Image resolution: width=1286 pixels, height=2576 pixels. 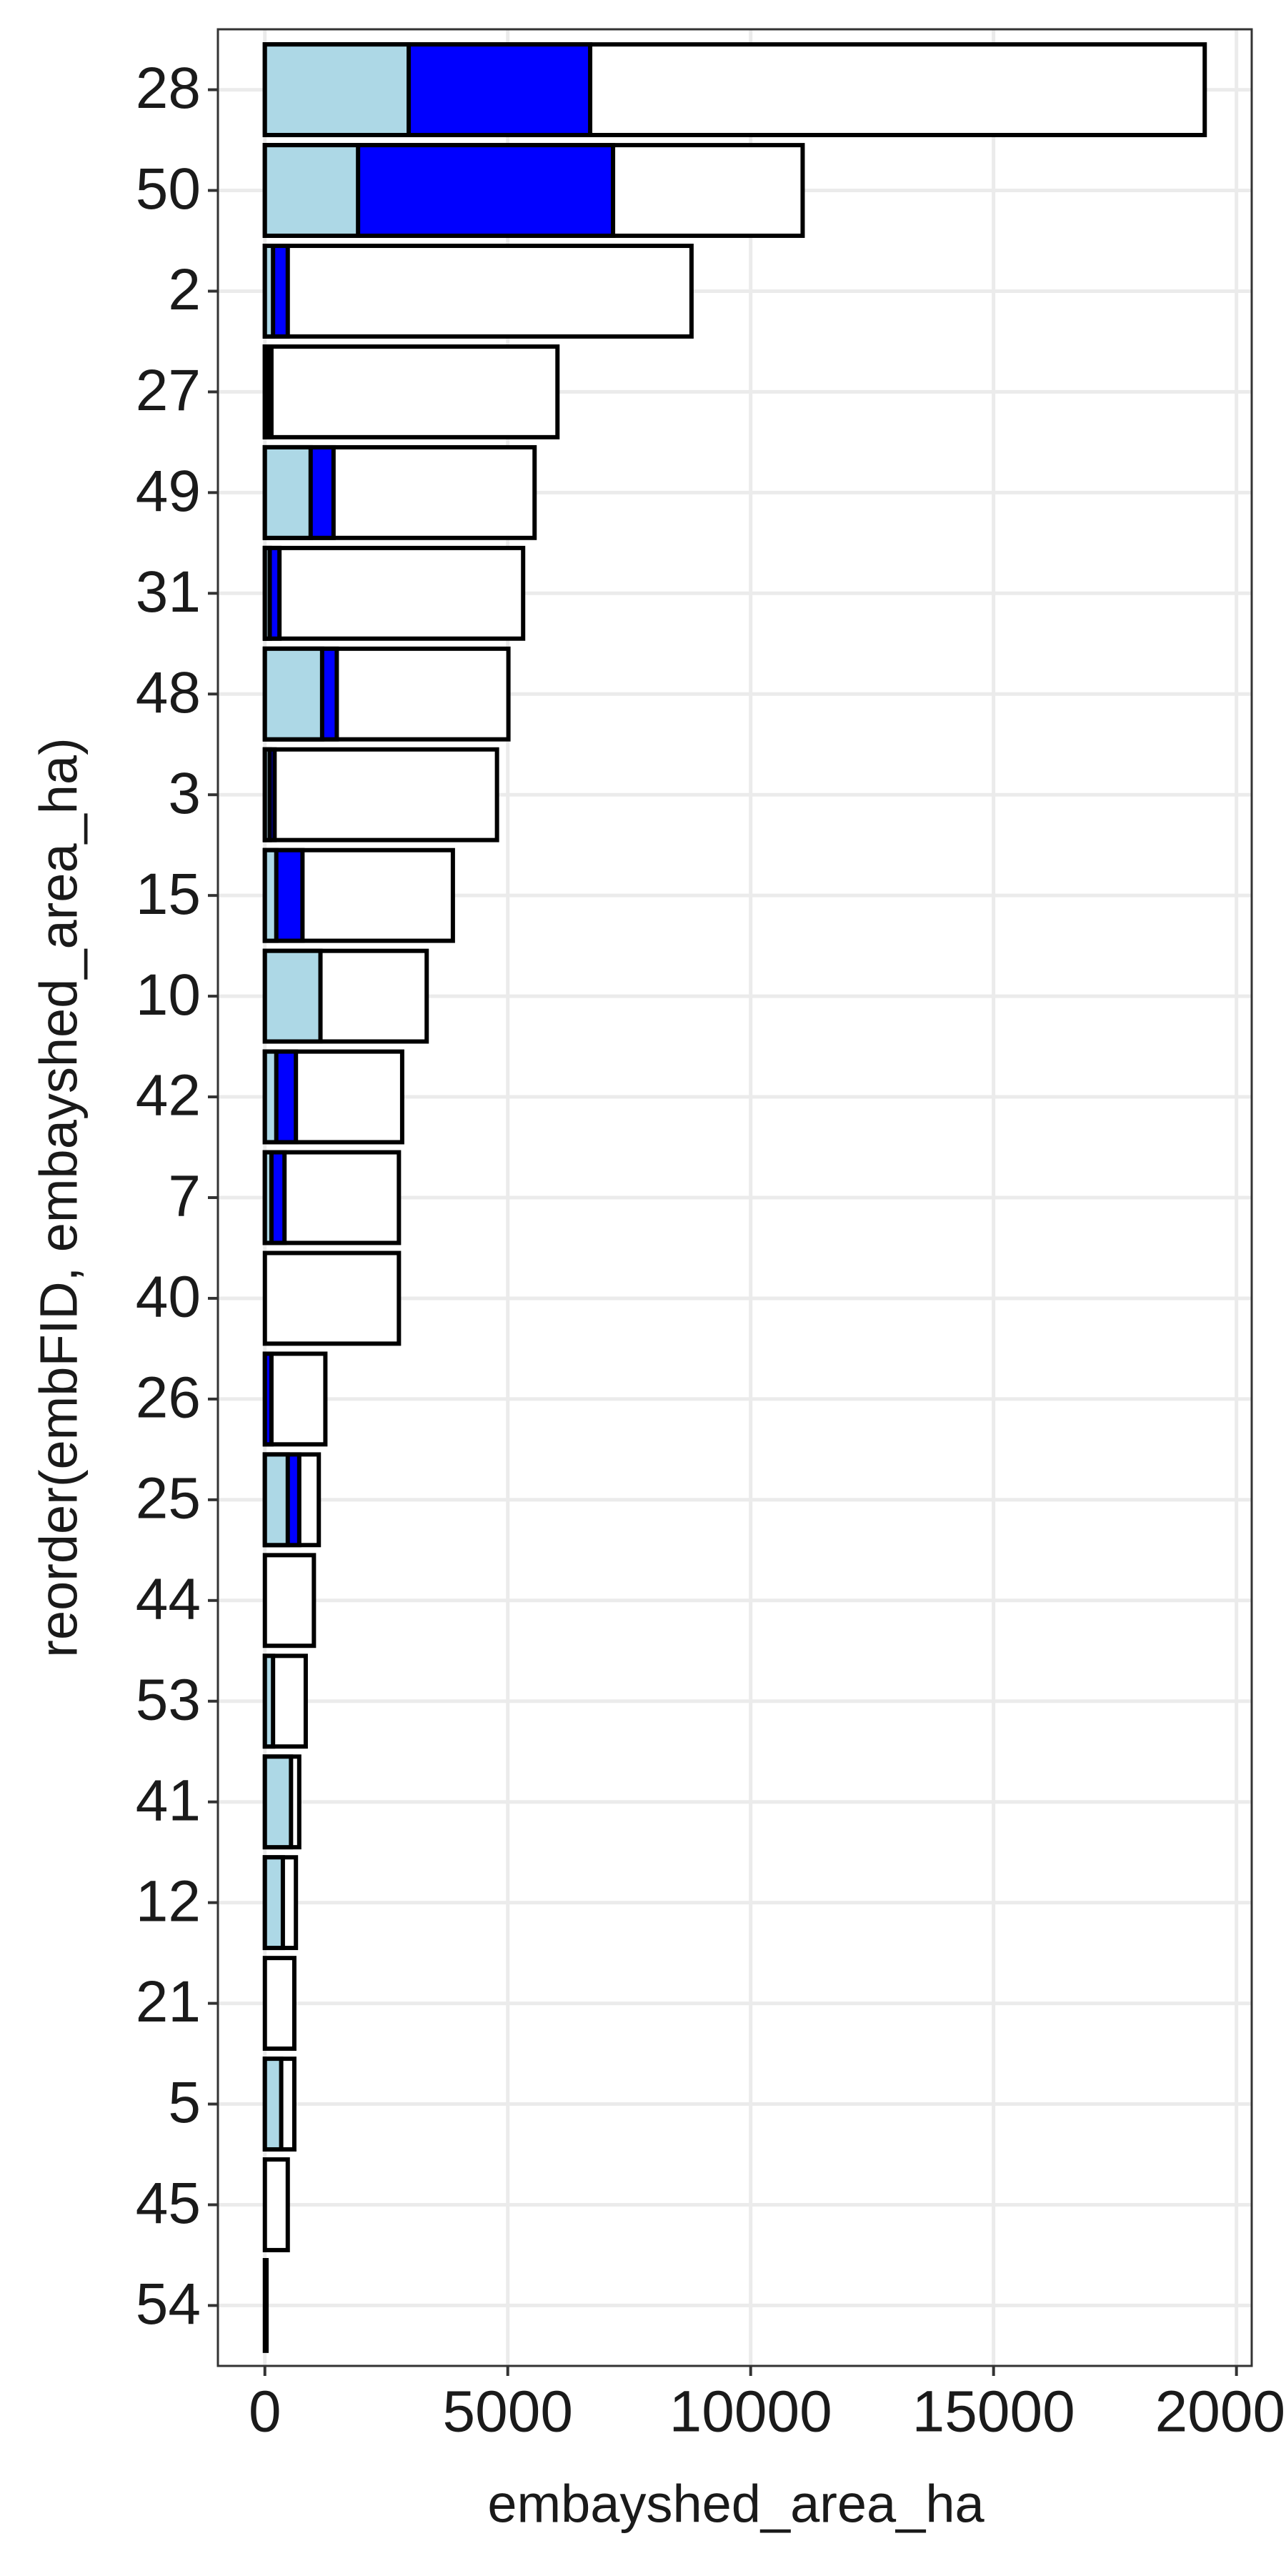 What do you see at coordinates (1220, 2412) in the screenshot?
I see `x-tick-label: 20000` at bounding box center [1220, 2412].